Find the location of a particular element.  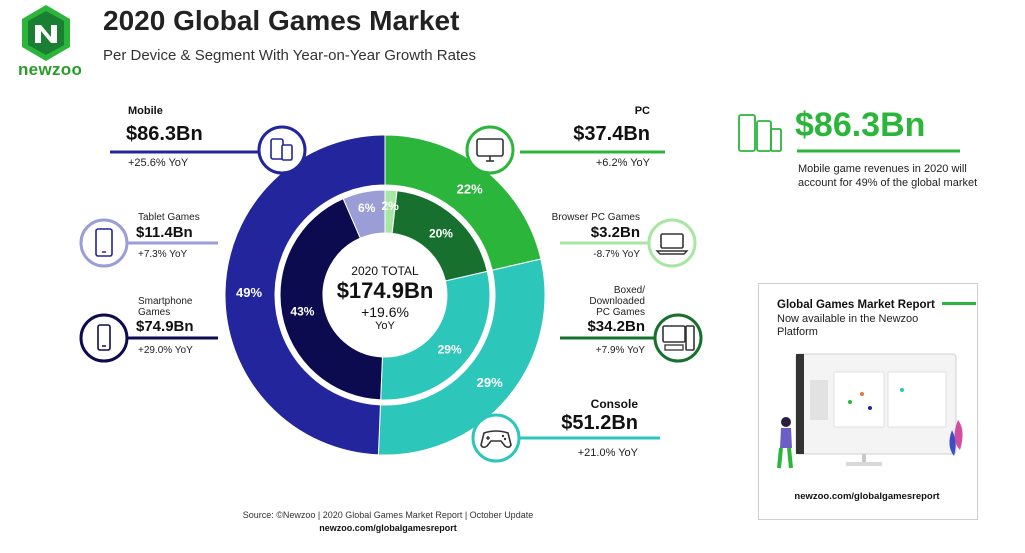

desktop-pc-icon is located at coordinates (678, 338).